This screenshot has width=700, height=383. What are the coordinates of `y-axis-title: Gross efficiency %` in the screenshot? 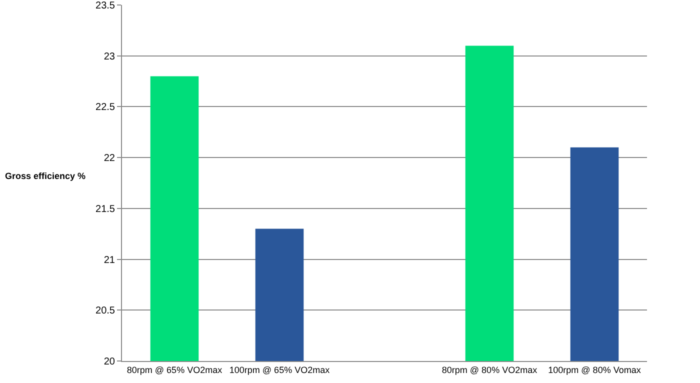 It's located at (45, 176).